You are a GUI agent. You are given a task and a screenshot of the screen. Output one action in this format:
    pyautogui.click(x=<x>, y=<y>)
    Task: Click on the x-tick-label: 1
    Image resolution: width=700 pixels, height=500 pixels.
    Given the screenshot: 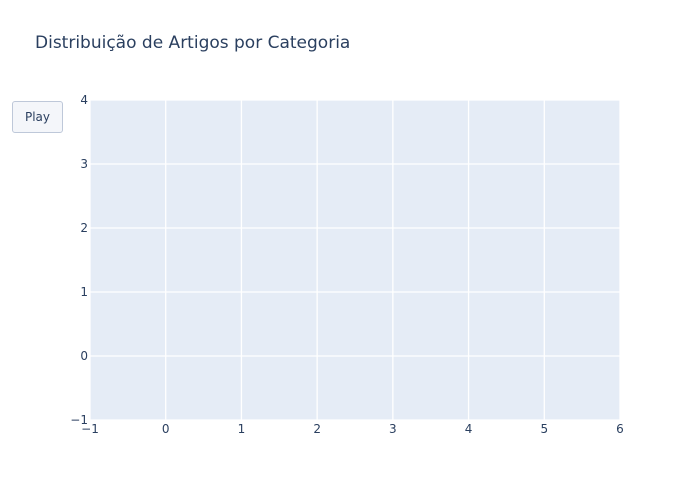 What is the action you would take?
    pyautogui.click(x=242, y=429)
    